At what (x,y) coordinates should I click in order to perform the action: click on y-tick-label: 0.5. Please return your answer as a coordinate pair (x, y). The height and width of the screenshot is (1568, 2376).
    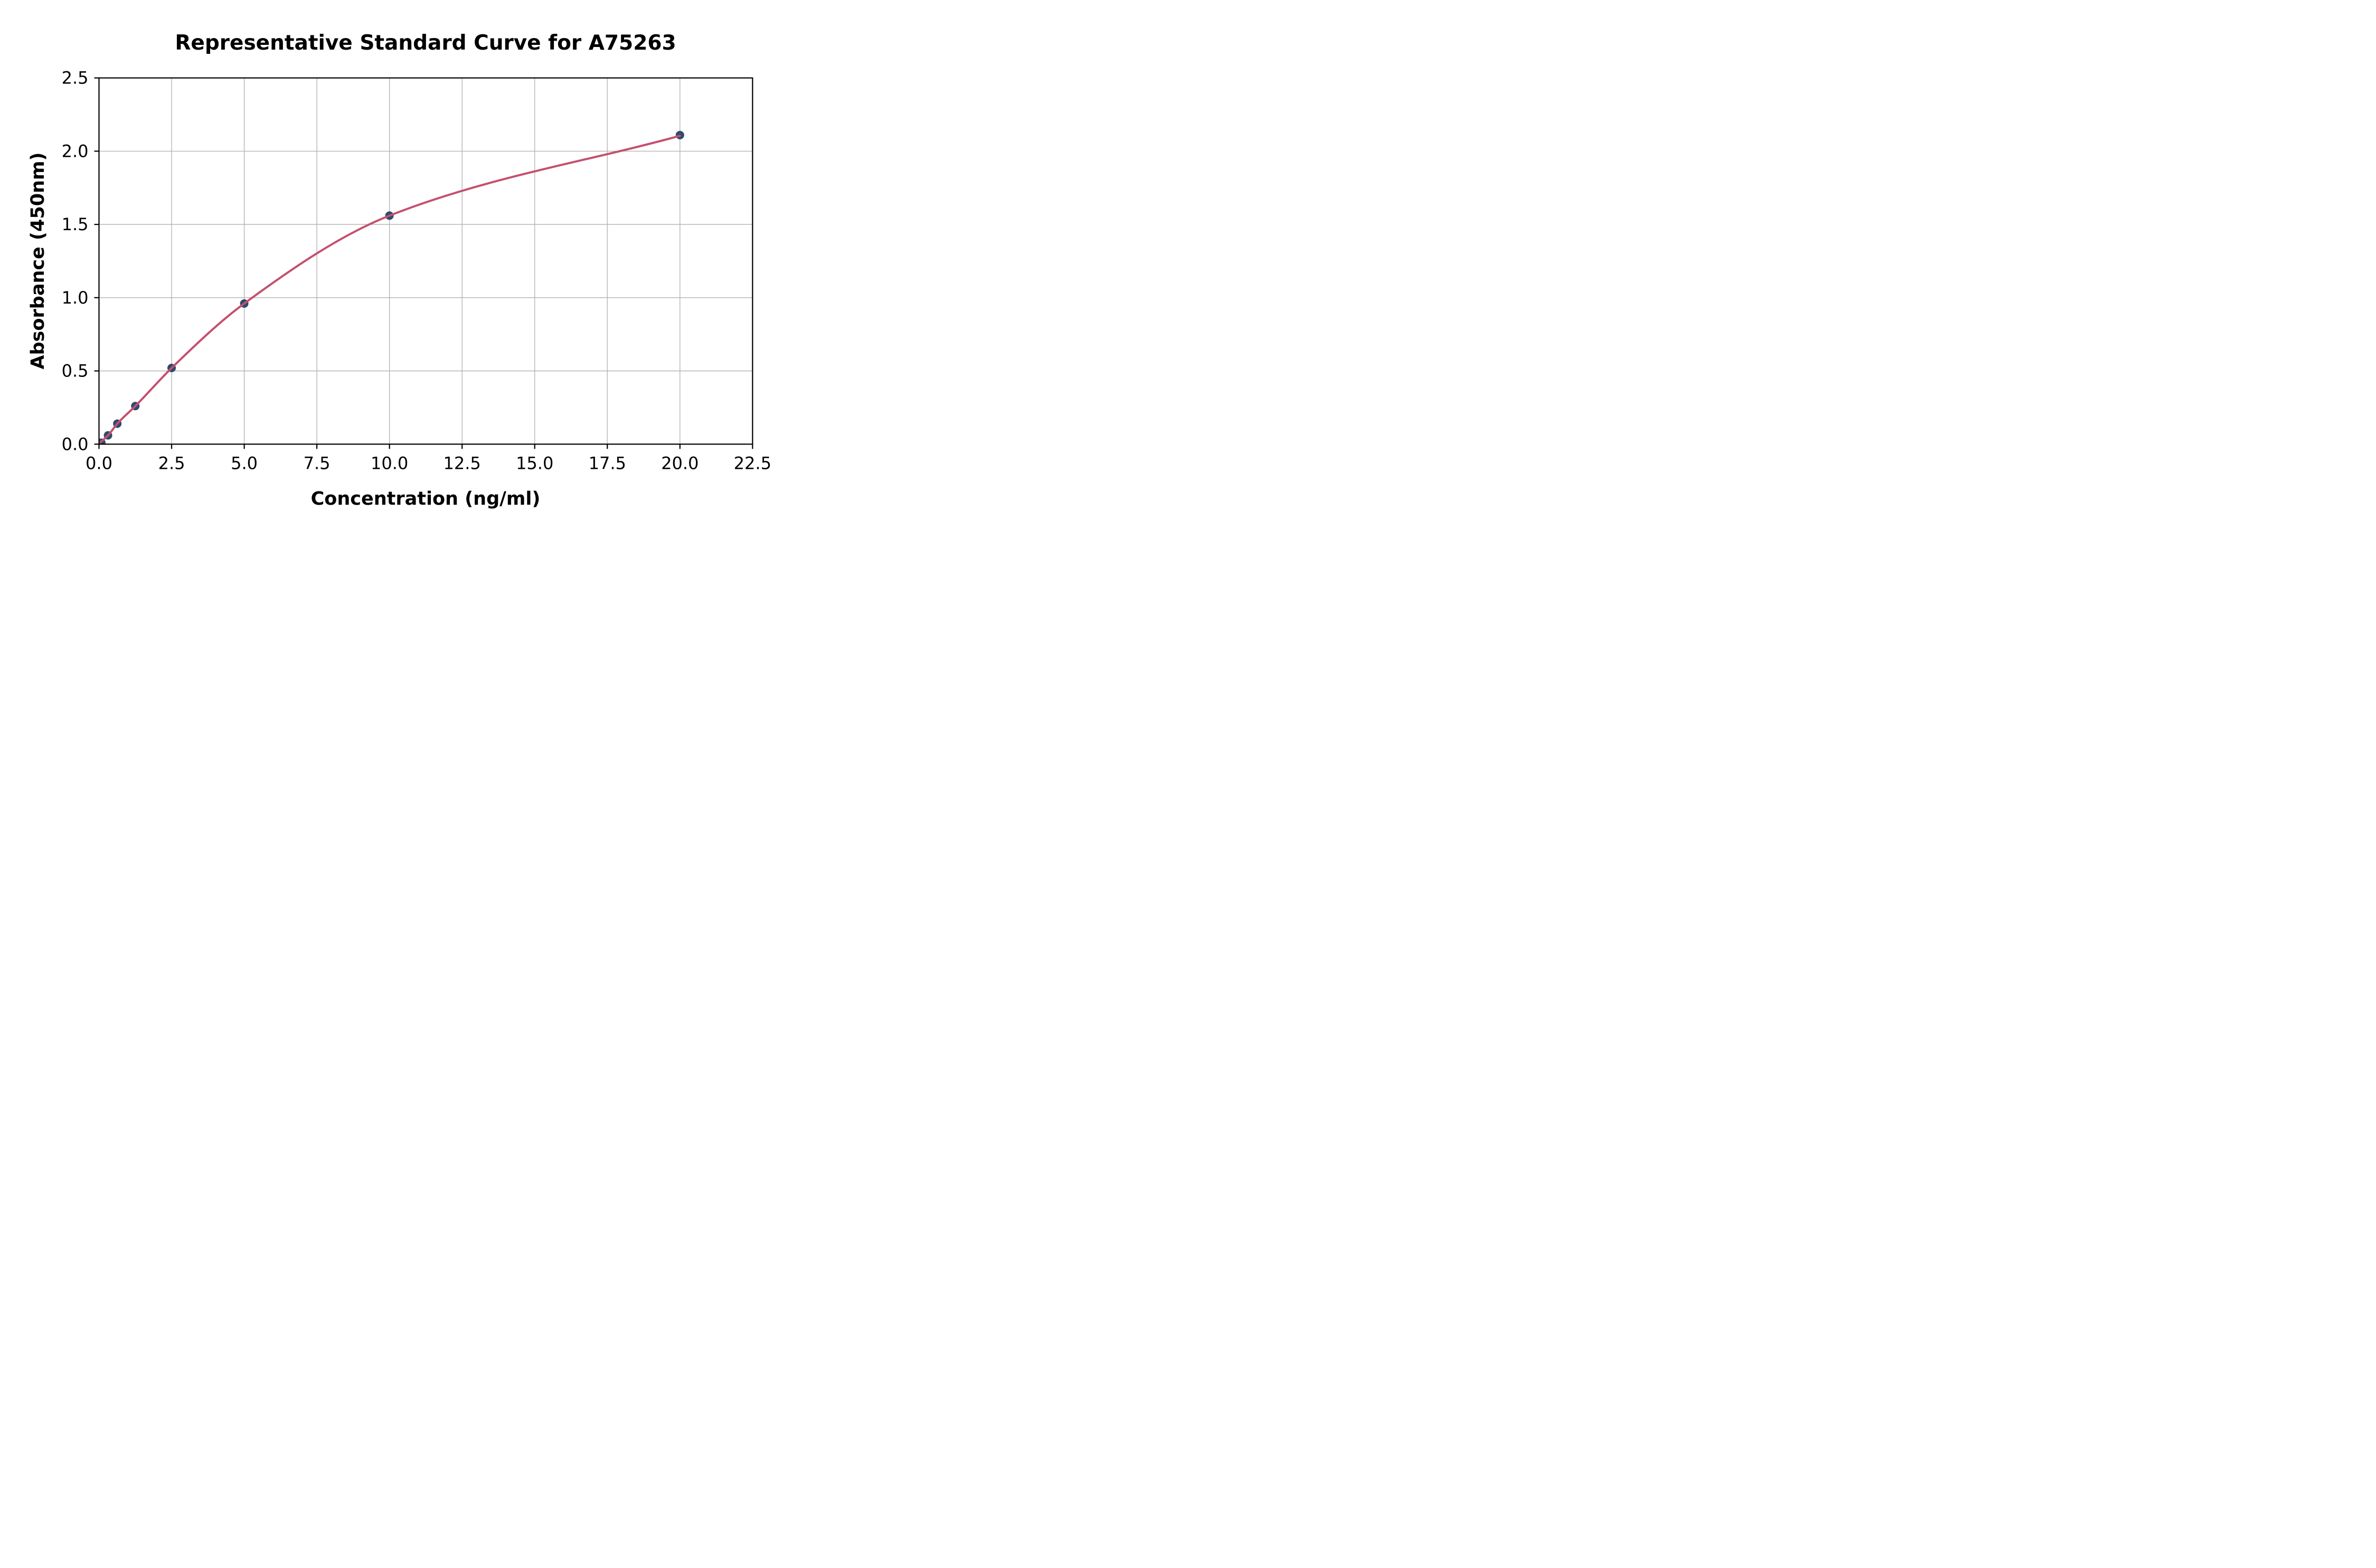
    Looking at the image, I should click on (76, 371).